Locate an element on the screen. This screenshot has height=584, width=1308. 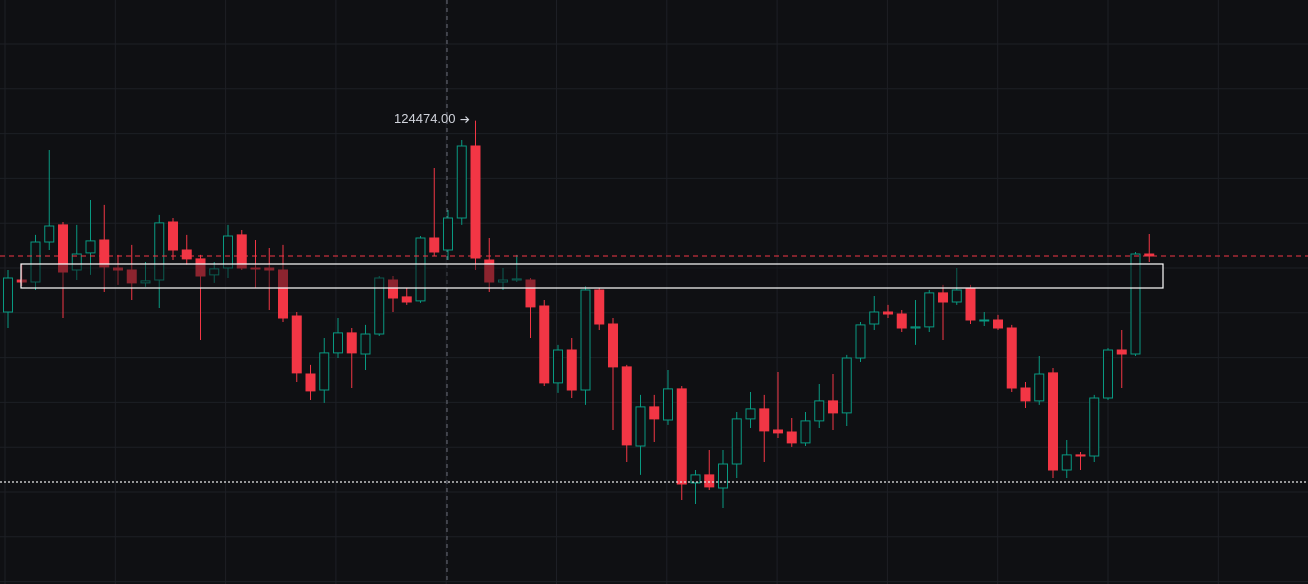
zone-box is located at coordinates (592, 276).